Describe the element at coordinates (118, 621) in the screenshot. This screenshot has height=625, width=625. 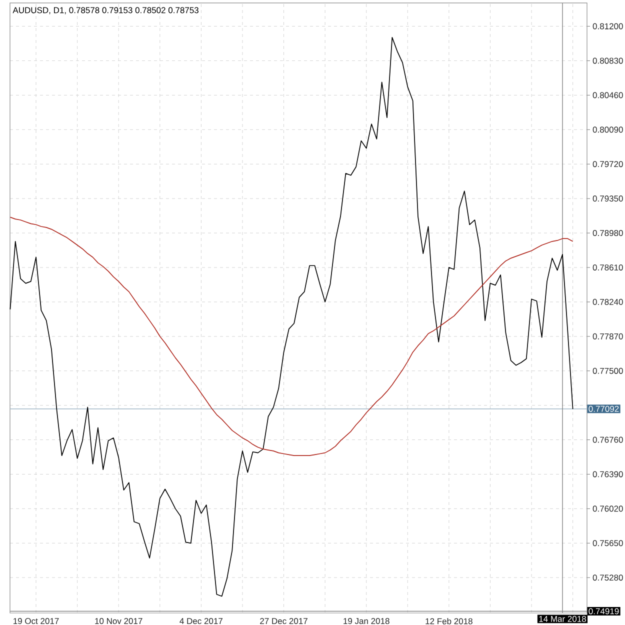
I see `x-tick-label: 10 Nov 2017` at that location.